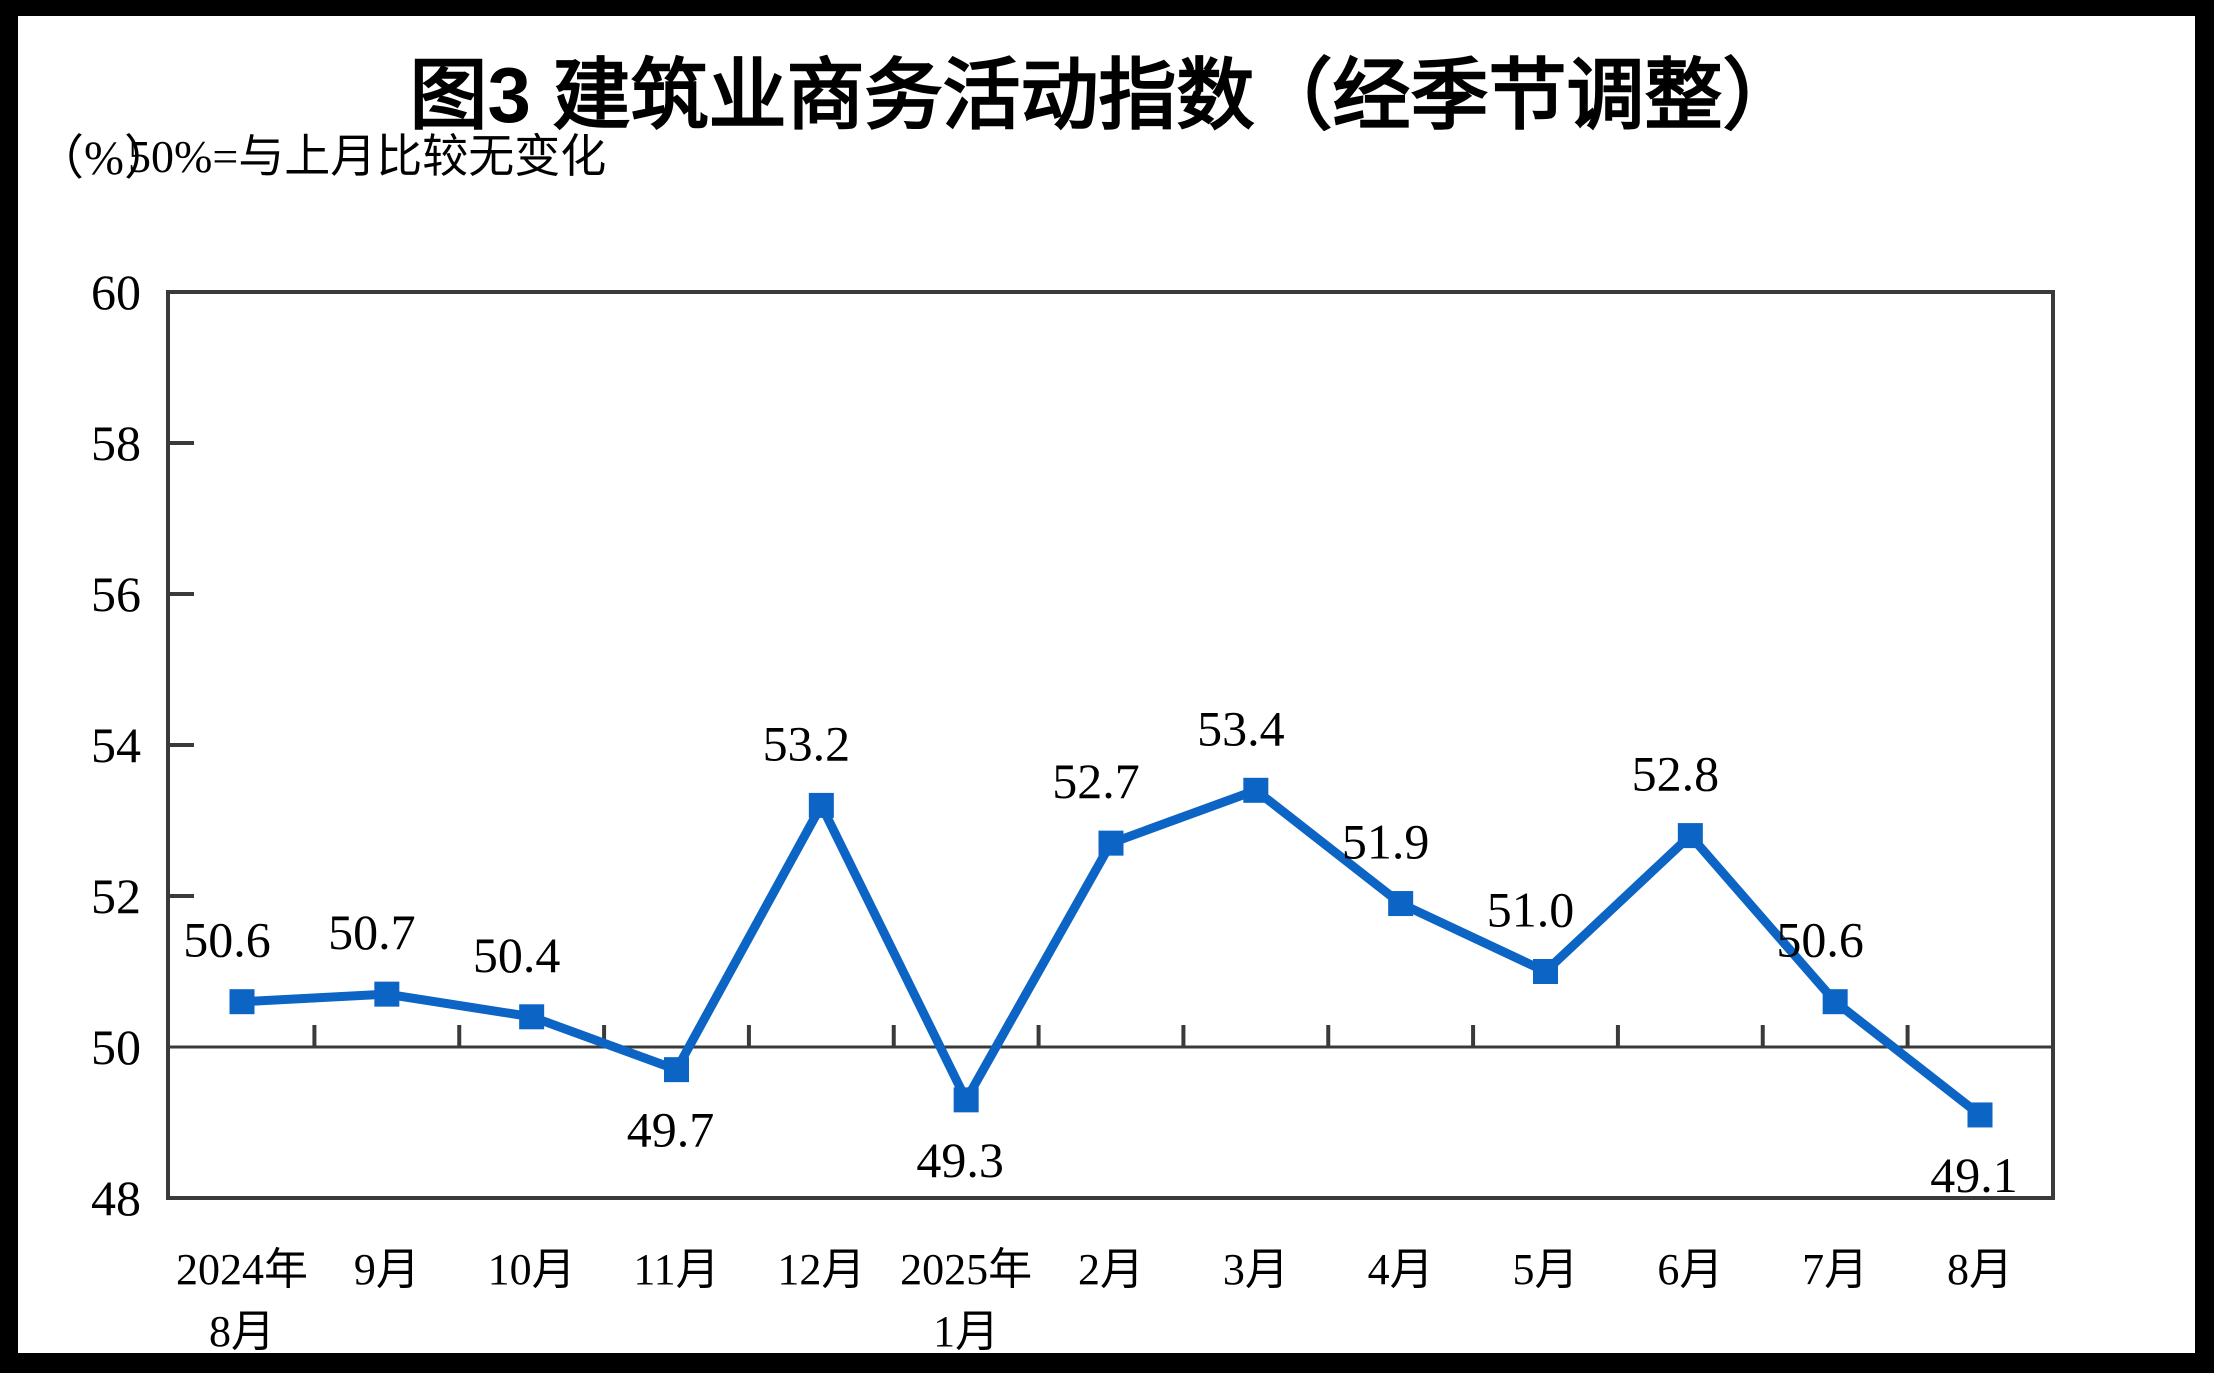  Describe the element at coordinates (387, 1269) in the screenshot. I see `x-axis-label: 9月` at that location.